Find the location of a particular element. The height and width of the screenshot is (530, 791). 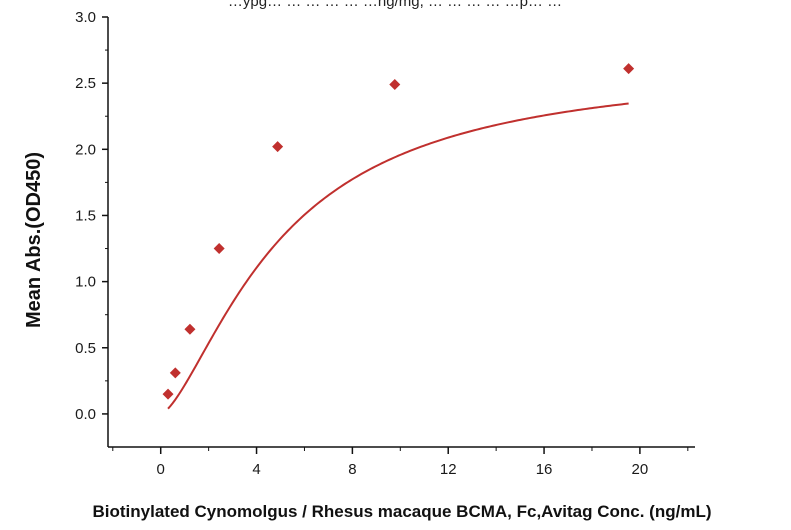

y-ticks: 0.0 0.5 1.0 1.5 2.0 2.5 3.0 is located at coordinates (91, 216).